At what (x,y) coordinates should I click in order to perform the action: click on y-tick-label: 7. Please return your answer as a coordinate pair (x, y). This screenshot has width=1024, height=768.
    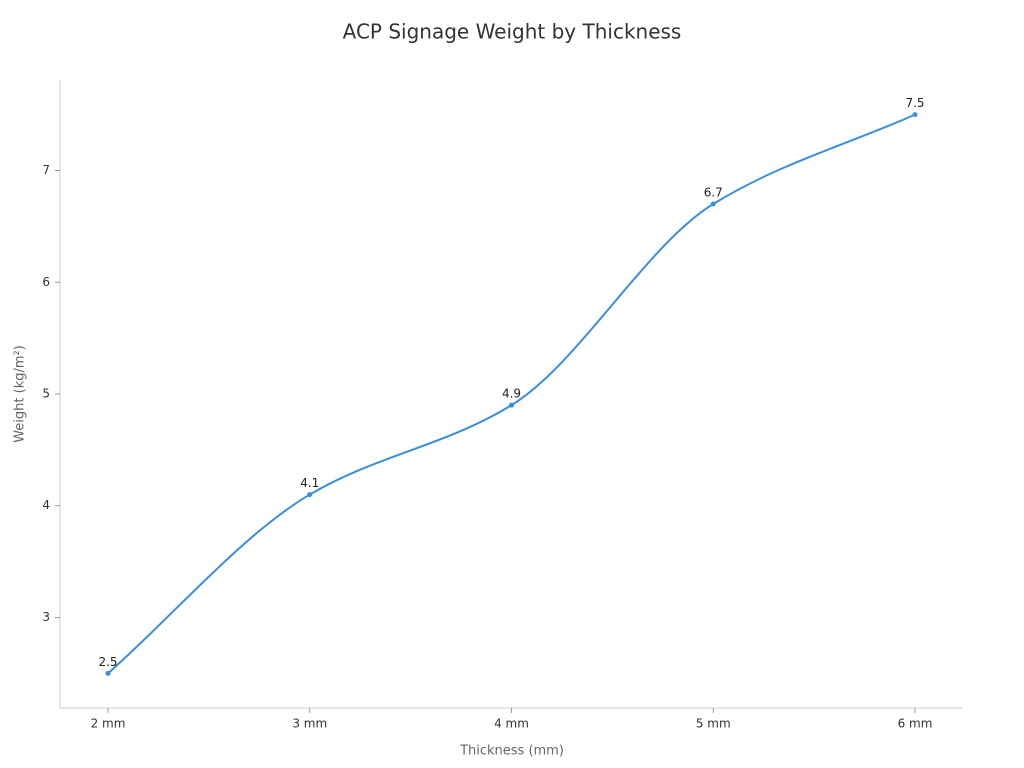
    Looking at the image, I should click on (46, 170).